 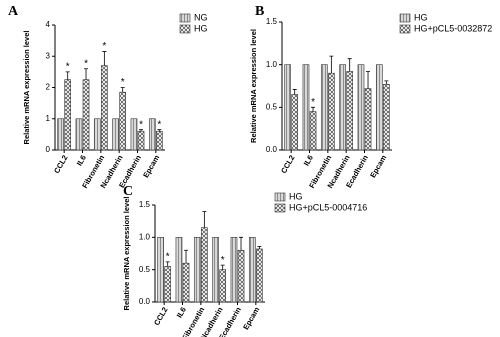 What do you see at coordinates (48, 87) in the screenshot?
I see `y-tick-label: 2` at bounding box center [48, 87].